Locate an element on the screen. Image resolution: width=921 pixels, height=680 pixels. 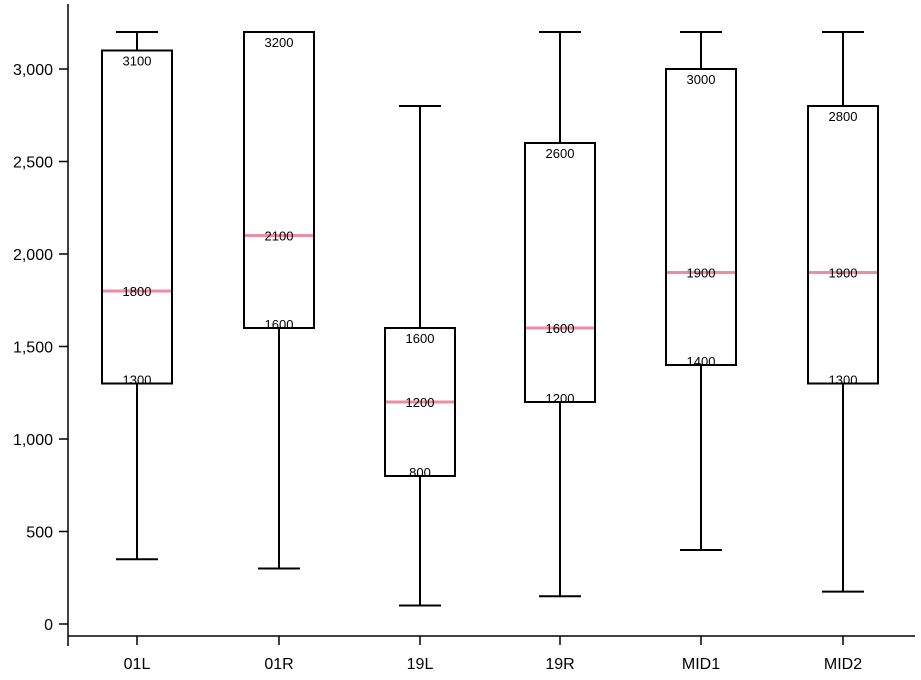
box-01l: 3100 1800 1300 is located at coordinates (137, 296).